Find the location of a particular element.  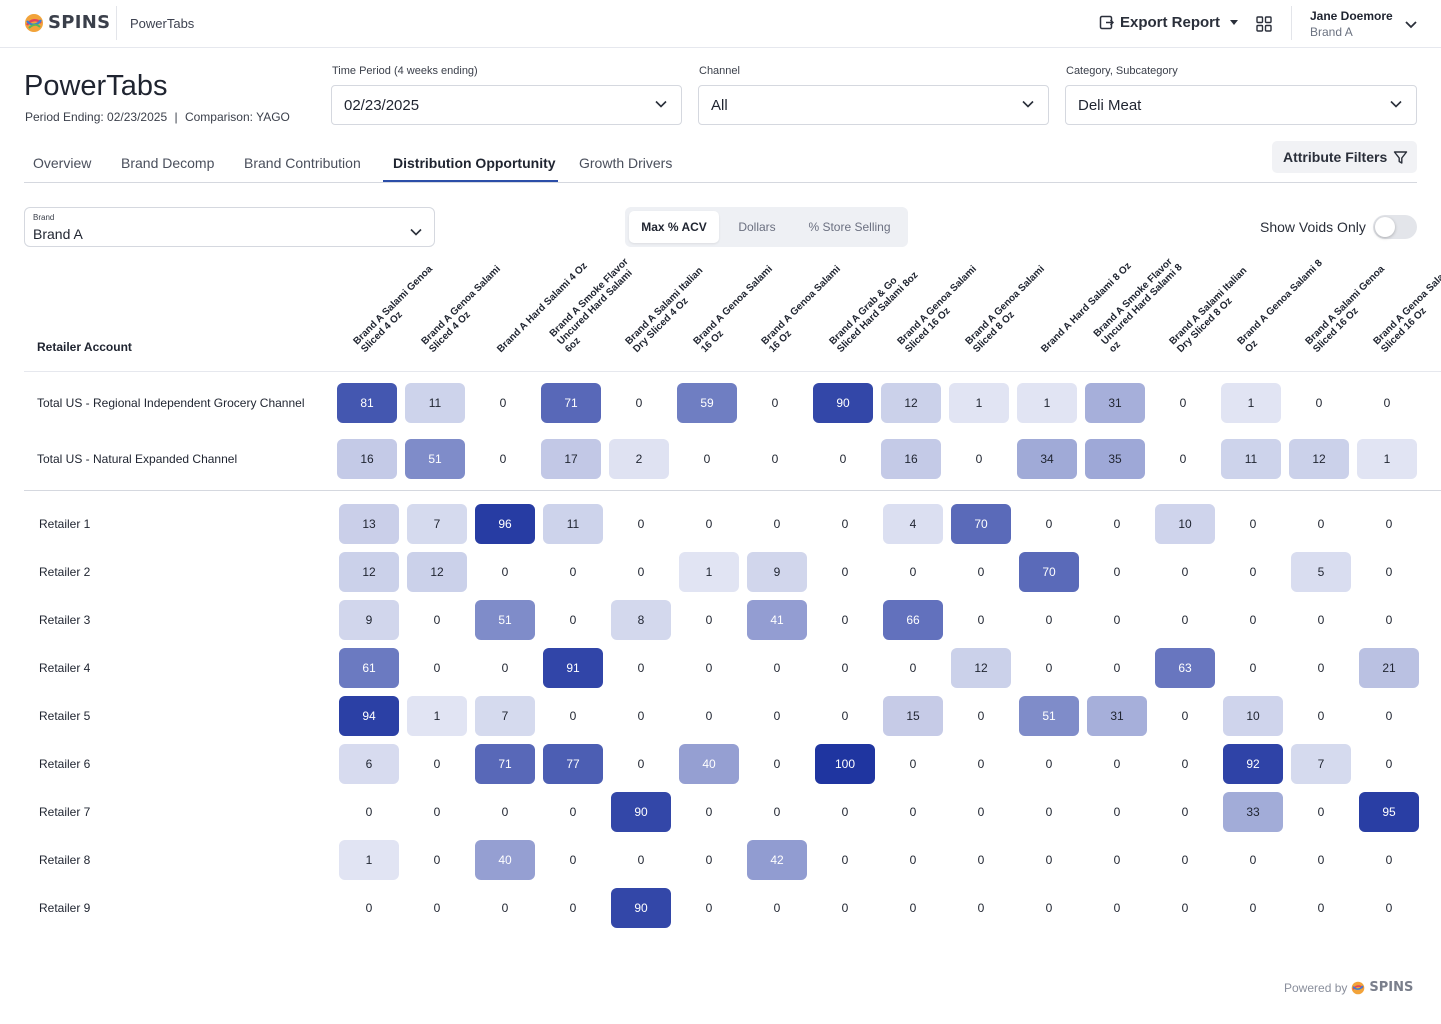

heatmap-cell: 9 is located at coordinates (369, 620).